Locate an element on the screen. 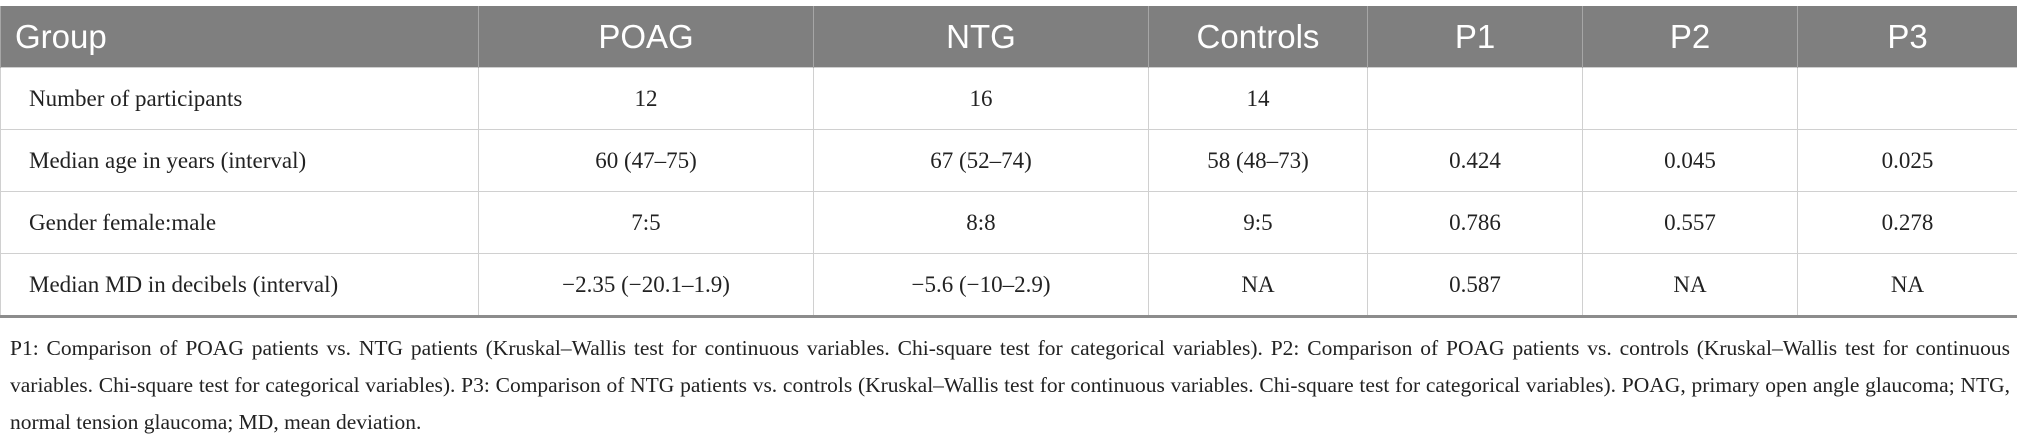 The height and width of the screenshot is (441, 2017). table-cell: 67 (52–74) is located at coordinates (981, 161).